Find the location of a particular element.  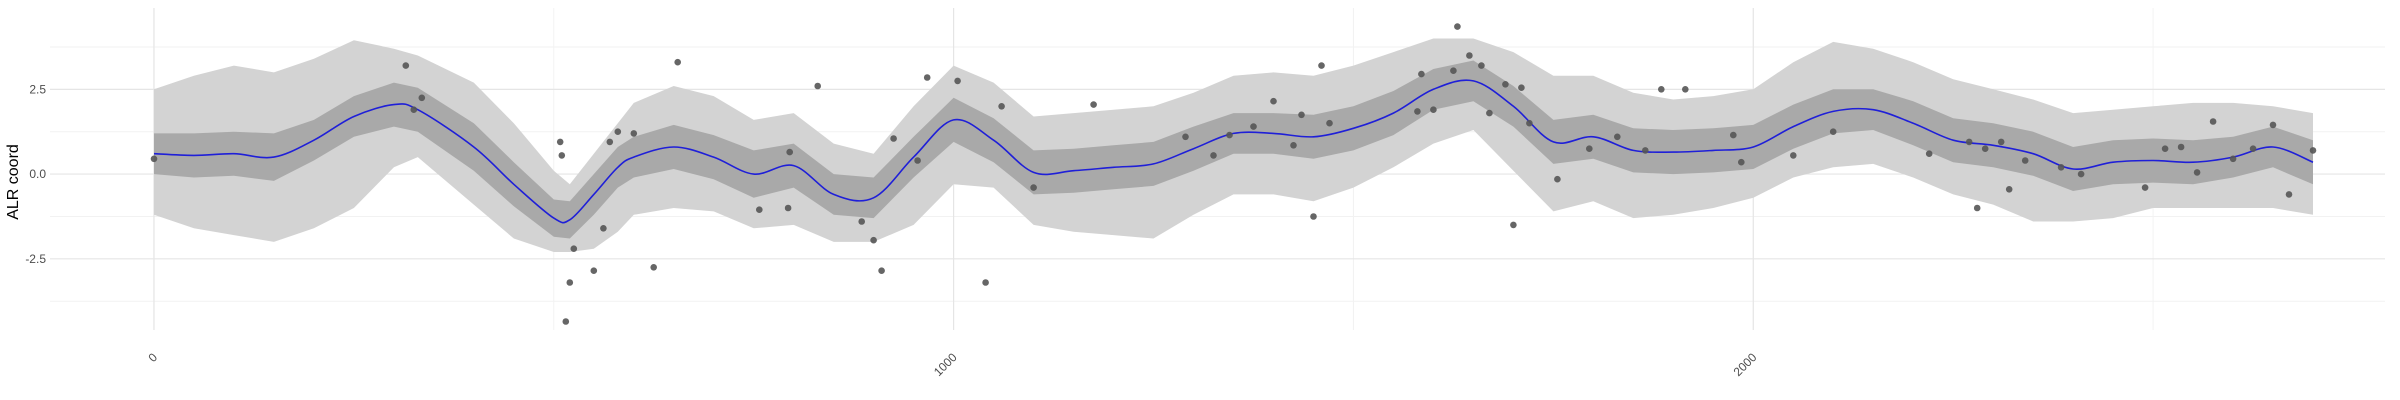

y-tick-label: 2.5 is located at coordinates (37, 89).